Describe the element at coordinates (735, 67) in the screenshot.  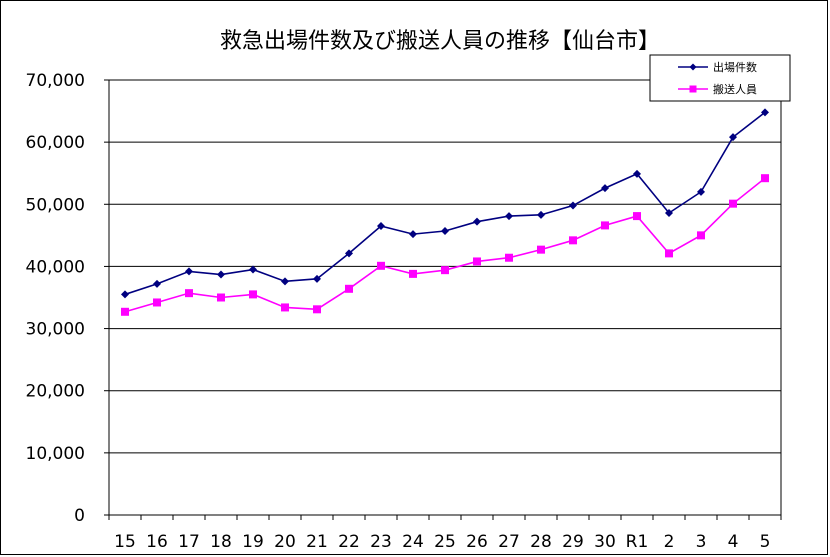
I see `legend-label: 出場件数` at that location.